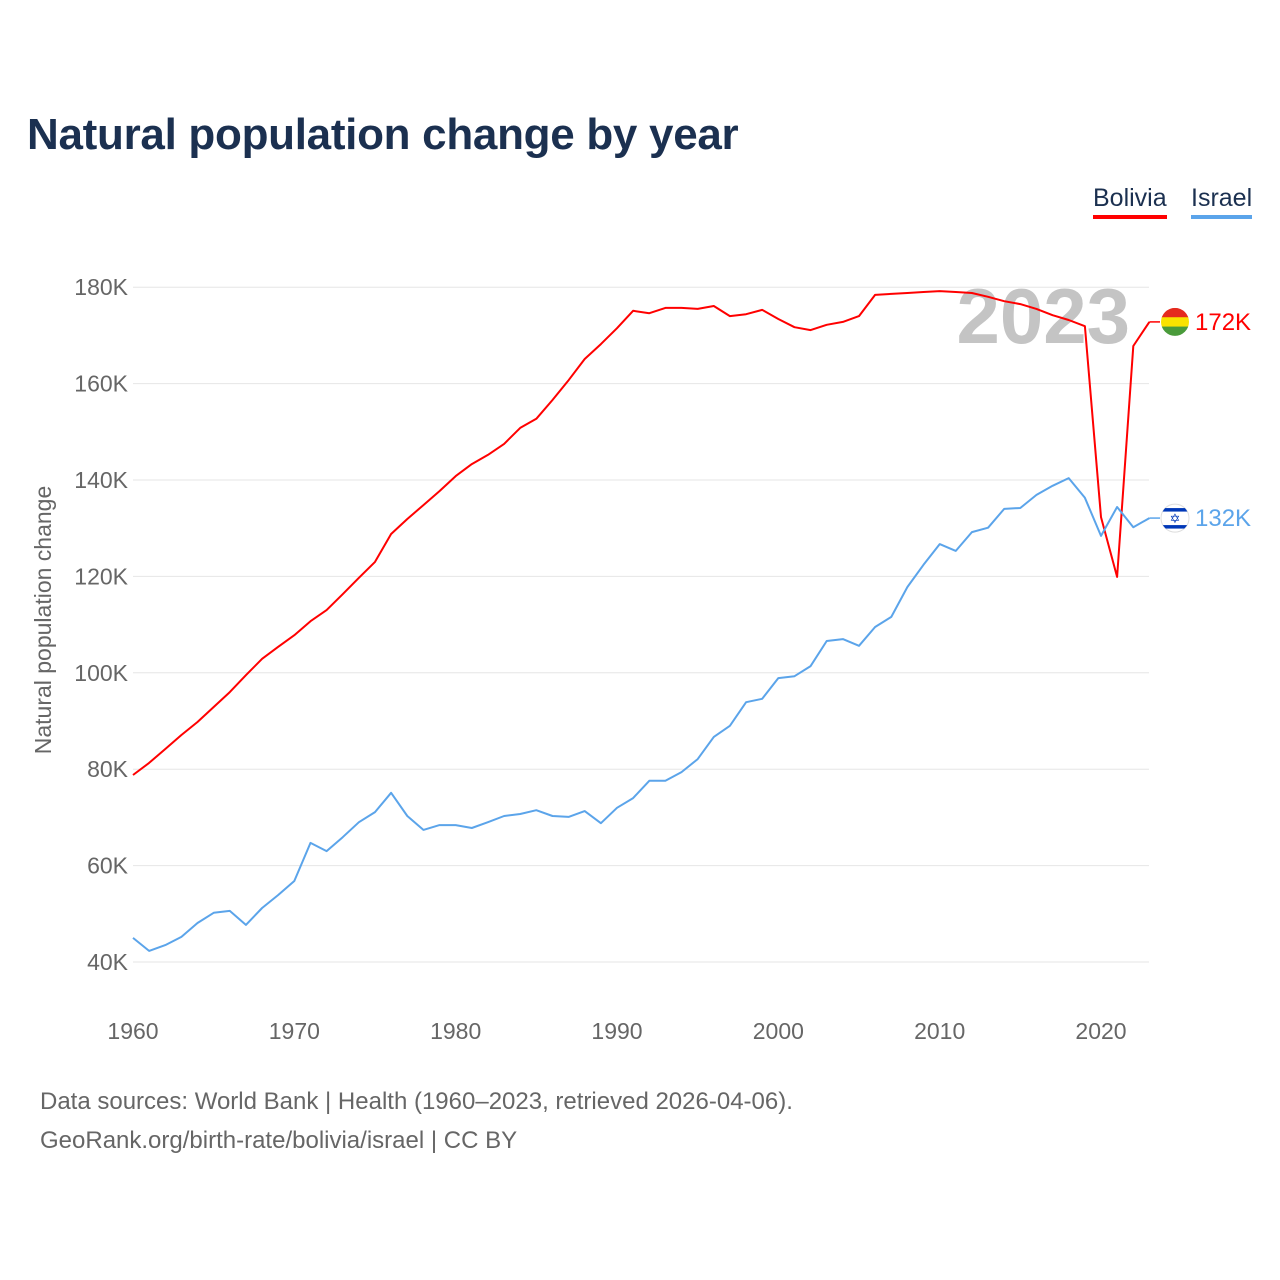 The image size is (1280, 1280). I want to click on x-tick-label: 1980, so click(455, 1031).